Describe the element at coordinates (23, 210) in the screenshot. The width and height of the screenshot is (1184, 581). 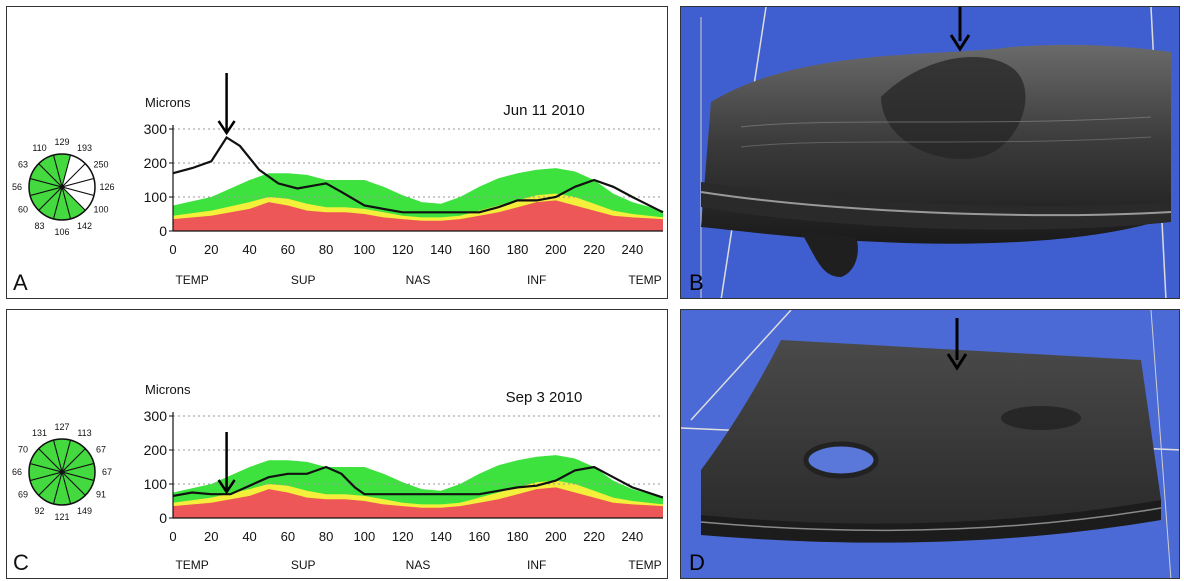
I see `clock-sector-value: 60` at that location.